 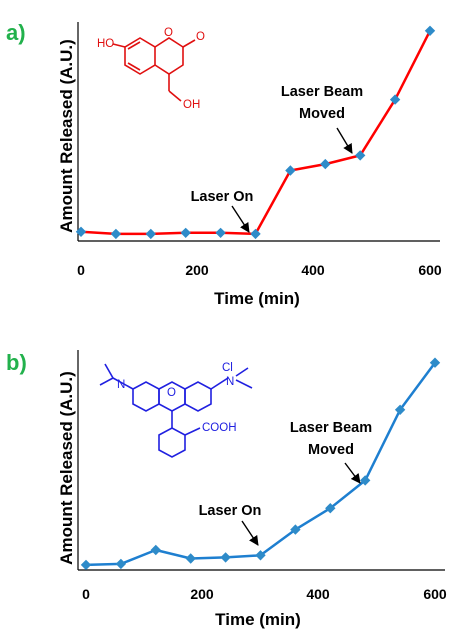 I want to click on panel-a-chemical-structure, so click(x=154, y=69).